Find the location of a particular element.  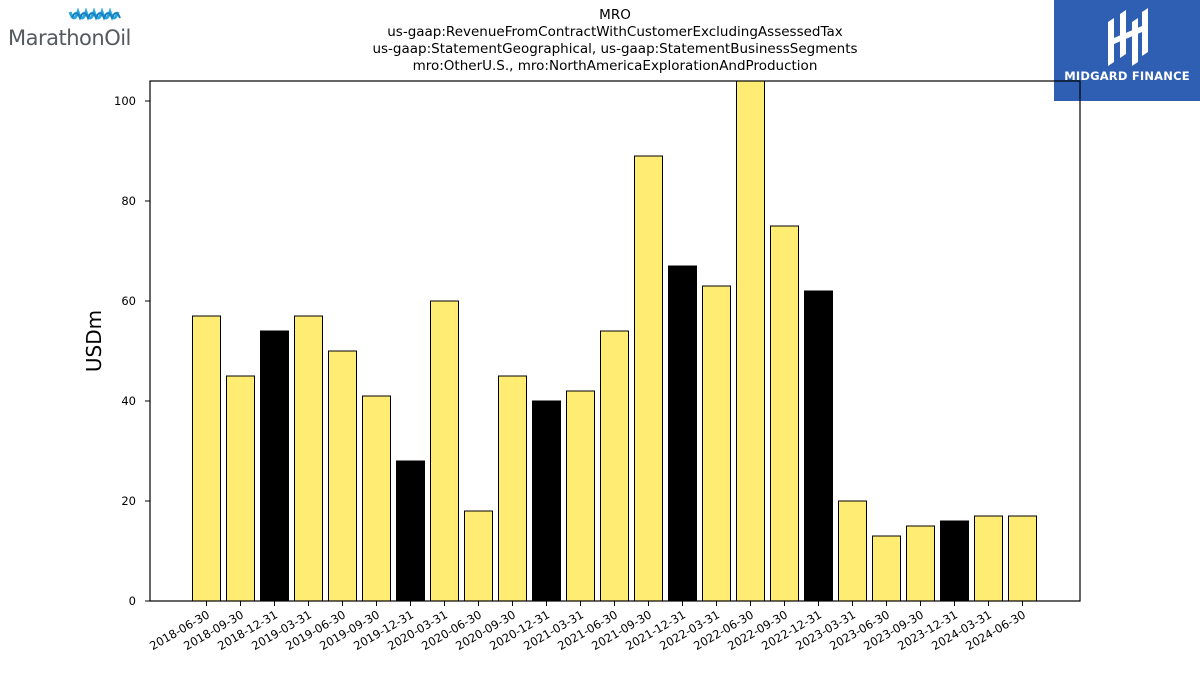

chart-title-ticker: MRO is located at coordinates (615, 15).